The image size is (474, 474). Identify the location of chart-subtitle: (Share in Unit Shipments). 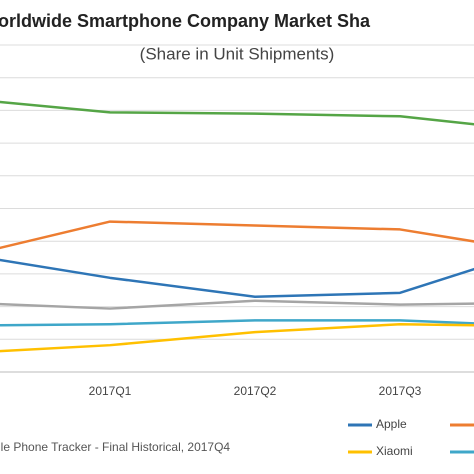
(237, 53).